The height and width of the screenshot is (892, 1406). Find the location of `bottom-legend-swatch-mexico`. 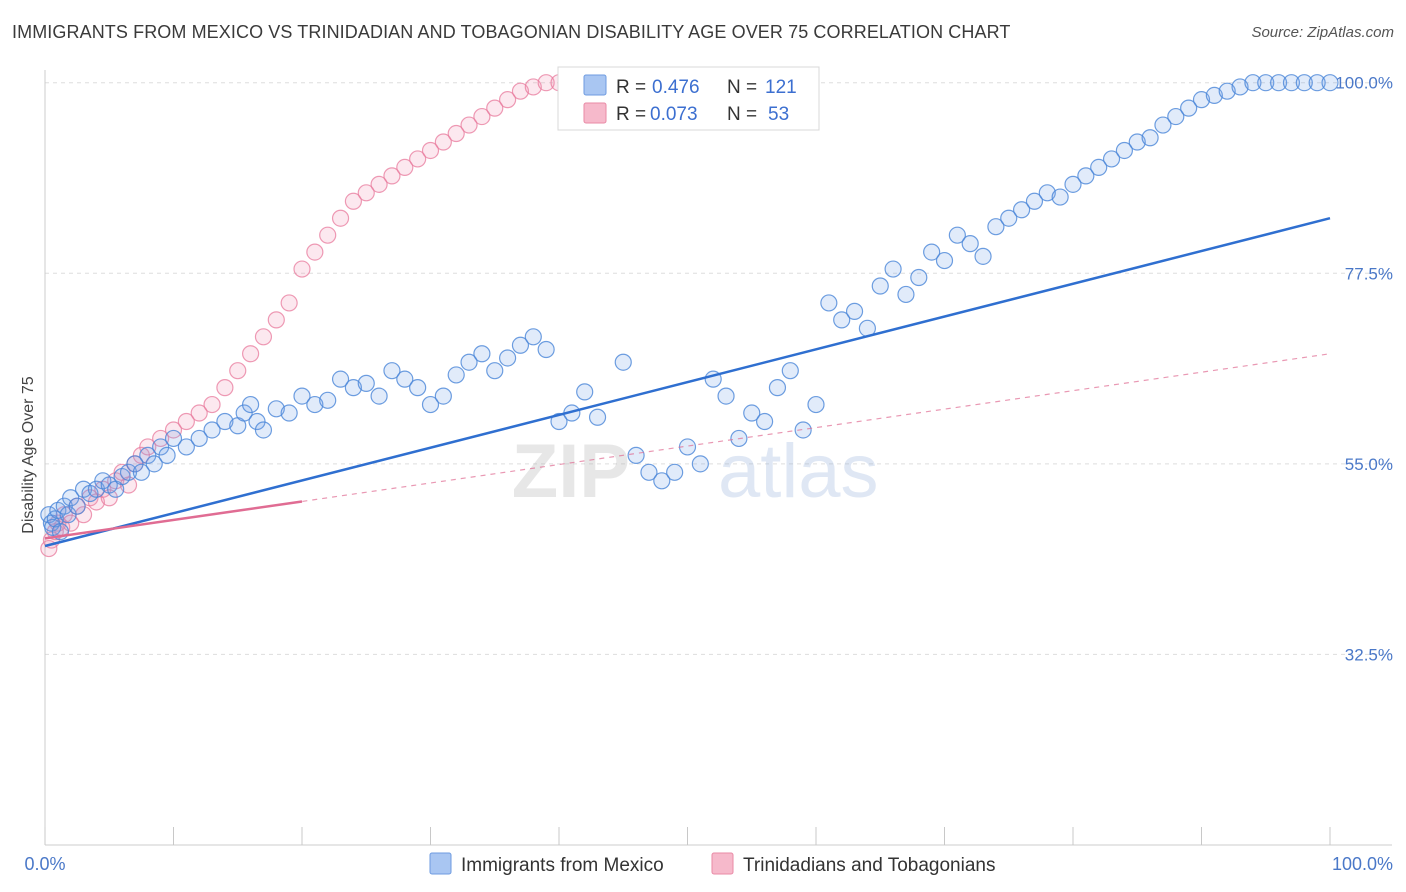

bottom-legend-swatch-mexico is located at coordinates (440, 863).